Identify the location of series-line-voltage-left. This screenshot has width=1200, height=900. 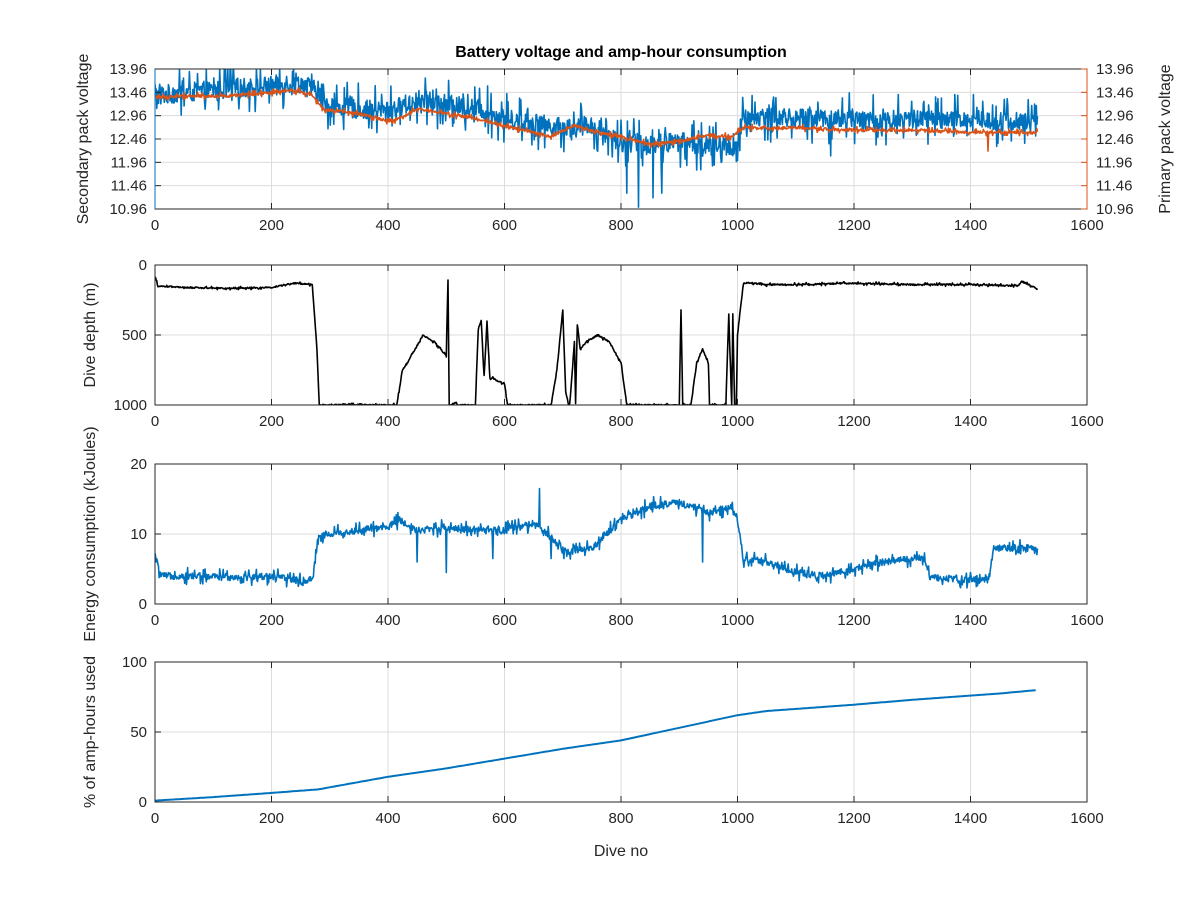
(597, 138).